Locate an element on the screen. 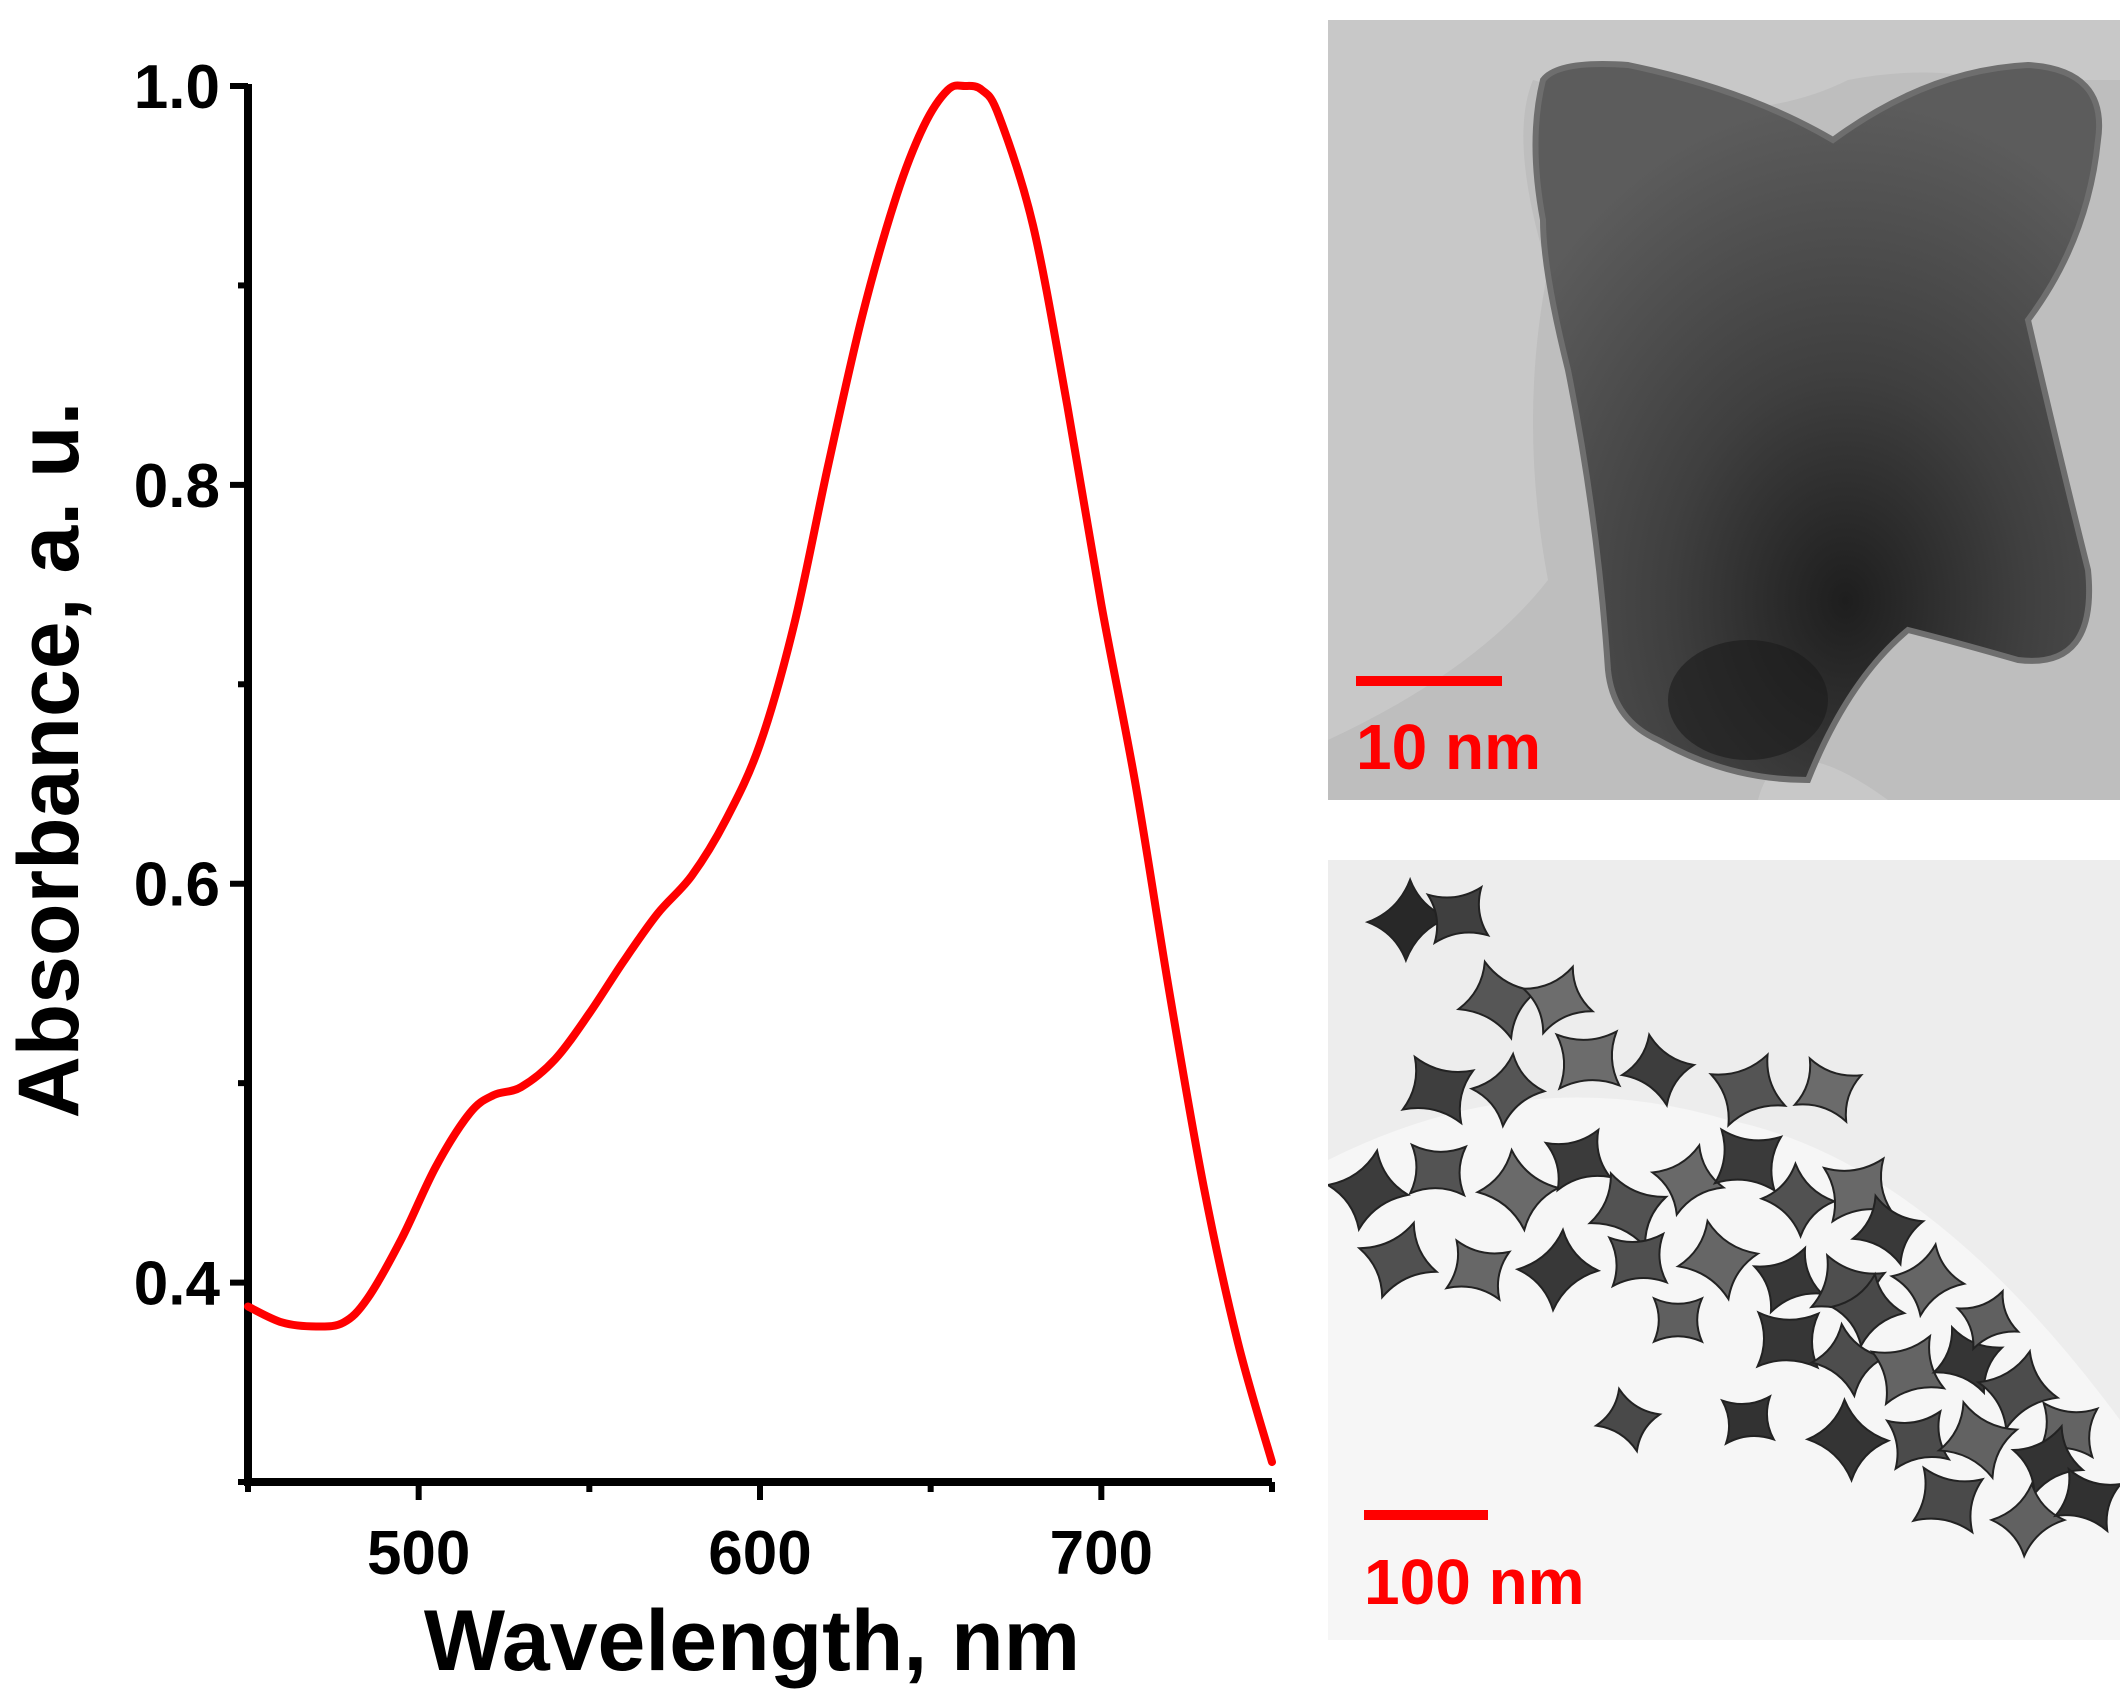  y-axis-label: Absorbance, a. u. is located at coordinates (49, 760).